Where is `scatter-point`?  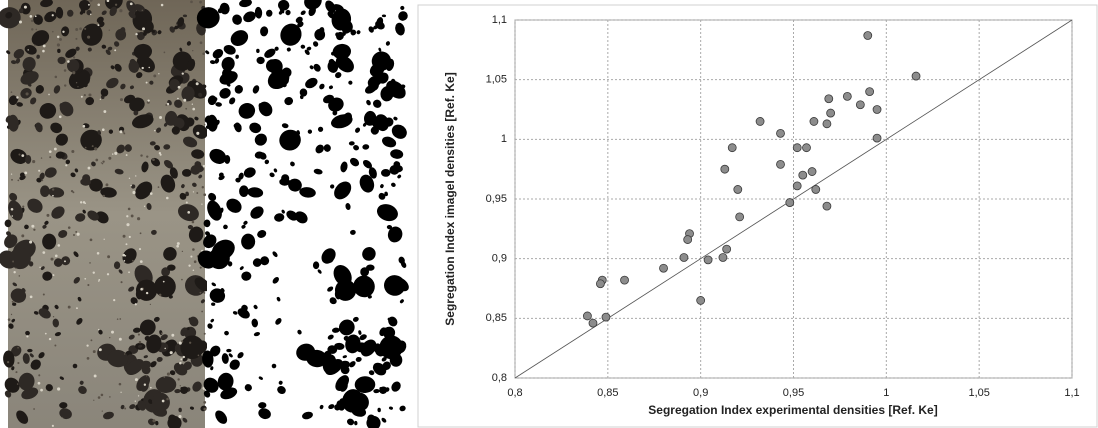
scatter-point is located at coordinates (708, 260).